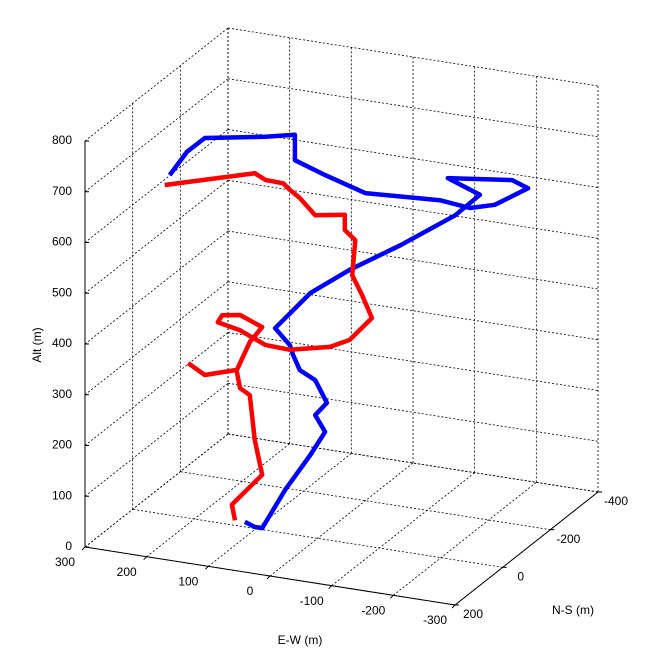  I want to click on z-tick-label: 200, so click(62, 445).